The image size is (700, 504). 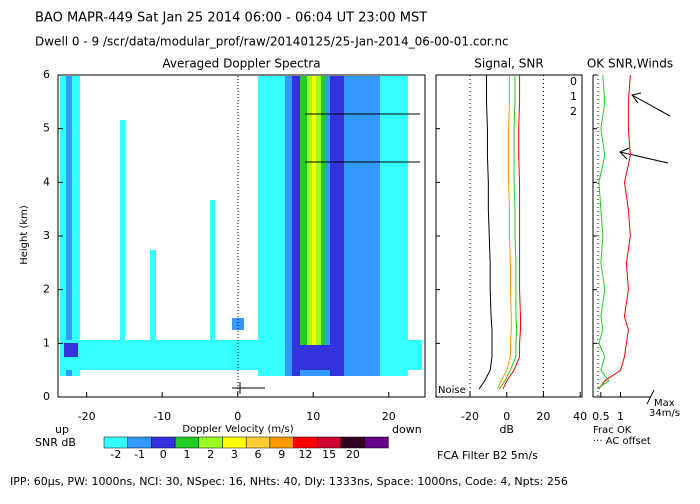 What do you see at coordinates (508, 64) in the screenshot?
I see `panel-title: Signal, SNR` at bounding box center [508, 64].